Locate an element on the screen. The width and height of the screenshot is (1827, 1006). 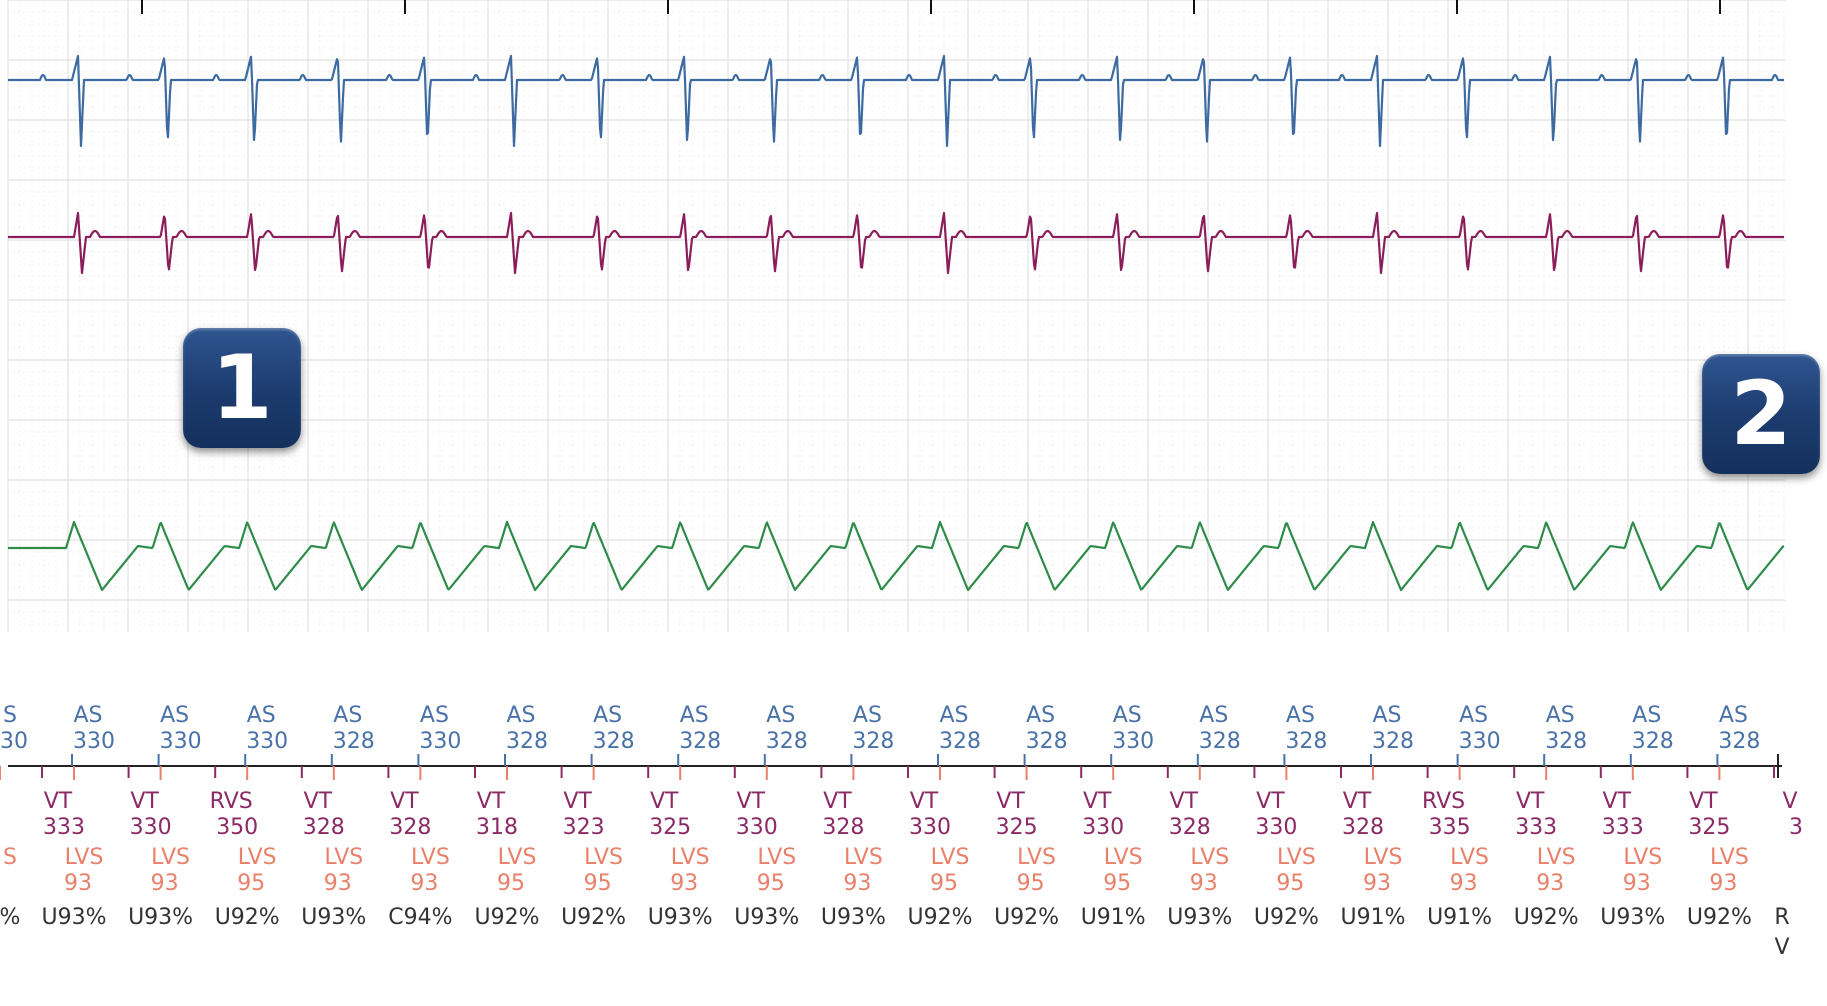
ventricular-egm-trace is located at coordinates (896, 243).